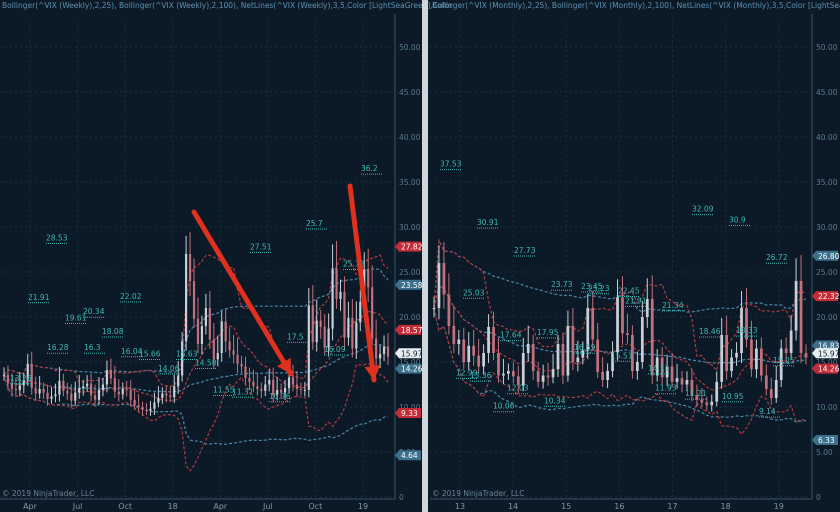 This screenshot has width=840, height=512. Describe the element at coordinates (827, 47) in the screenshot. I see `y-tick-label: 50.00` at that location.